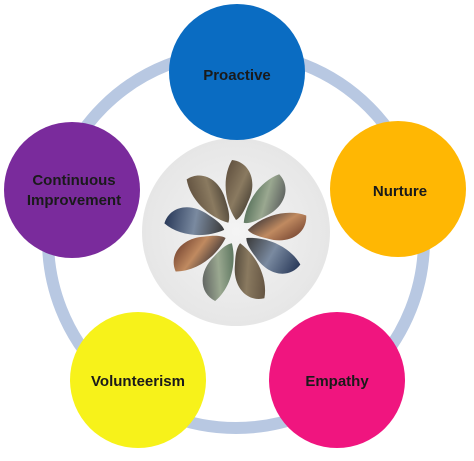  I want to click on node-volunteerism: Volunteerism, so click(138, 380).